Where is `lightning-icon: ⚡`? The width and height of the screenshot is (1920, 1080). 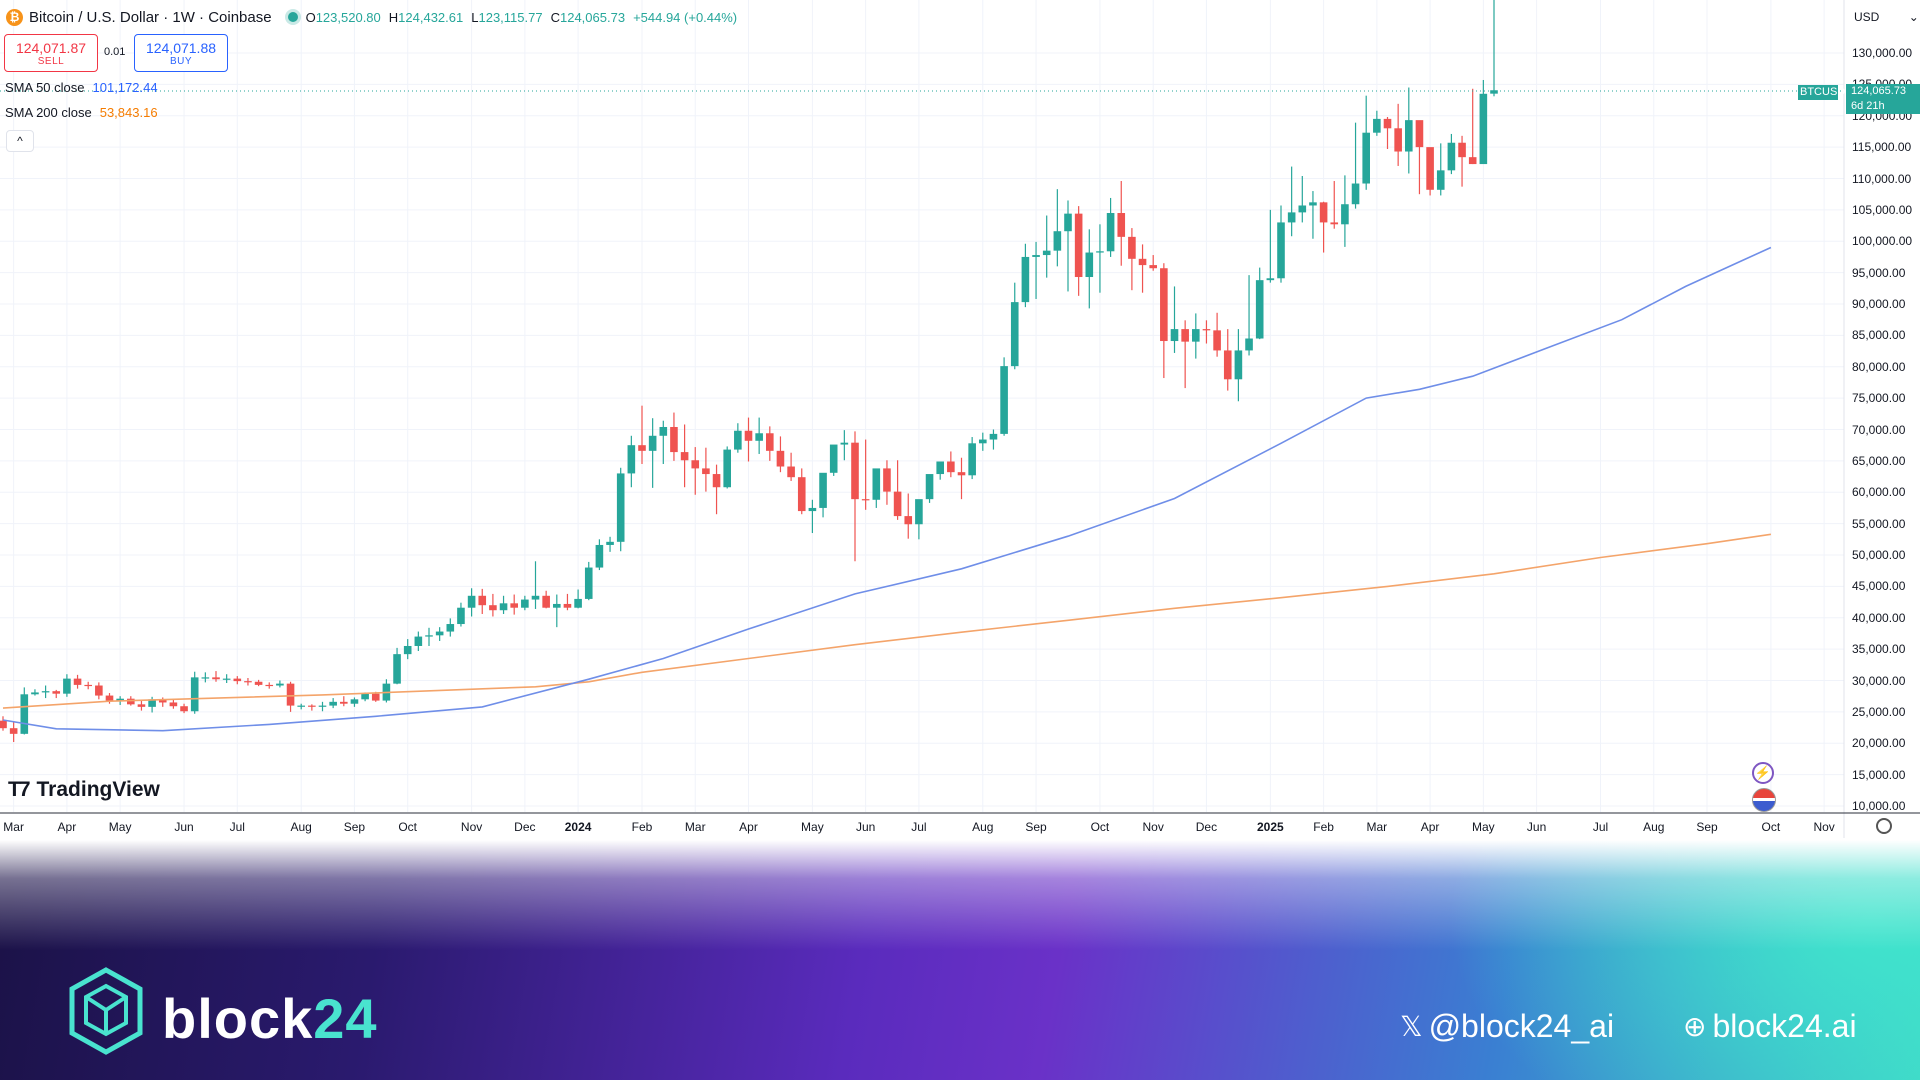
lightning-icon: ⚡ is located at coordinates (1763, 773).